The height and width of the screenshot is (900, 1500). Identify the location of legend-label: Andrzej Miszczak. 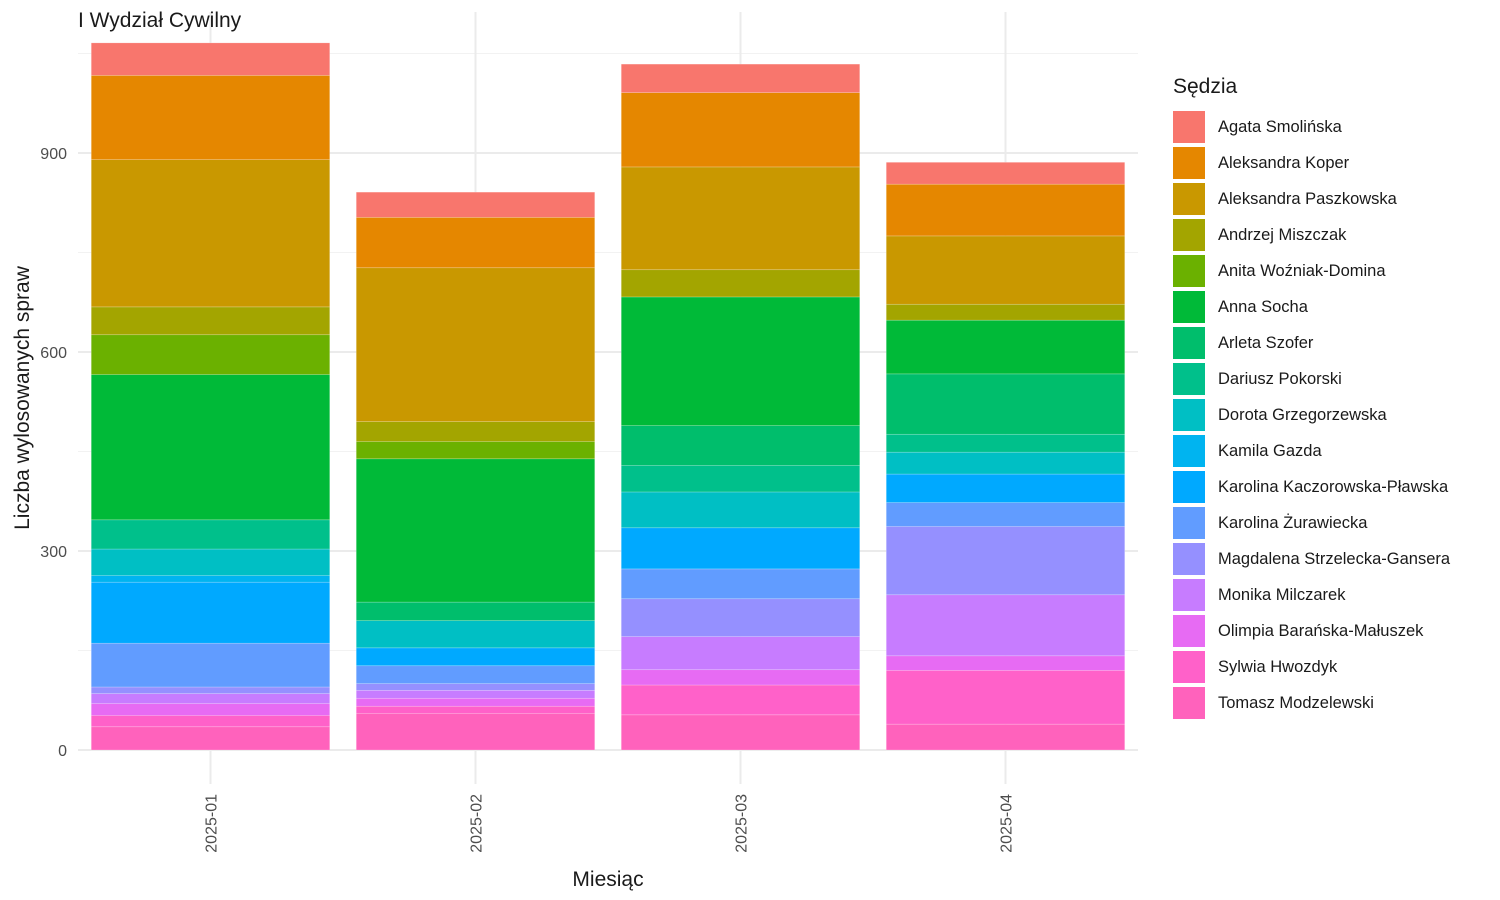
(1282, 234).